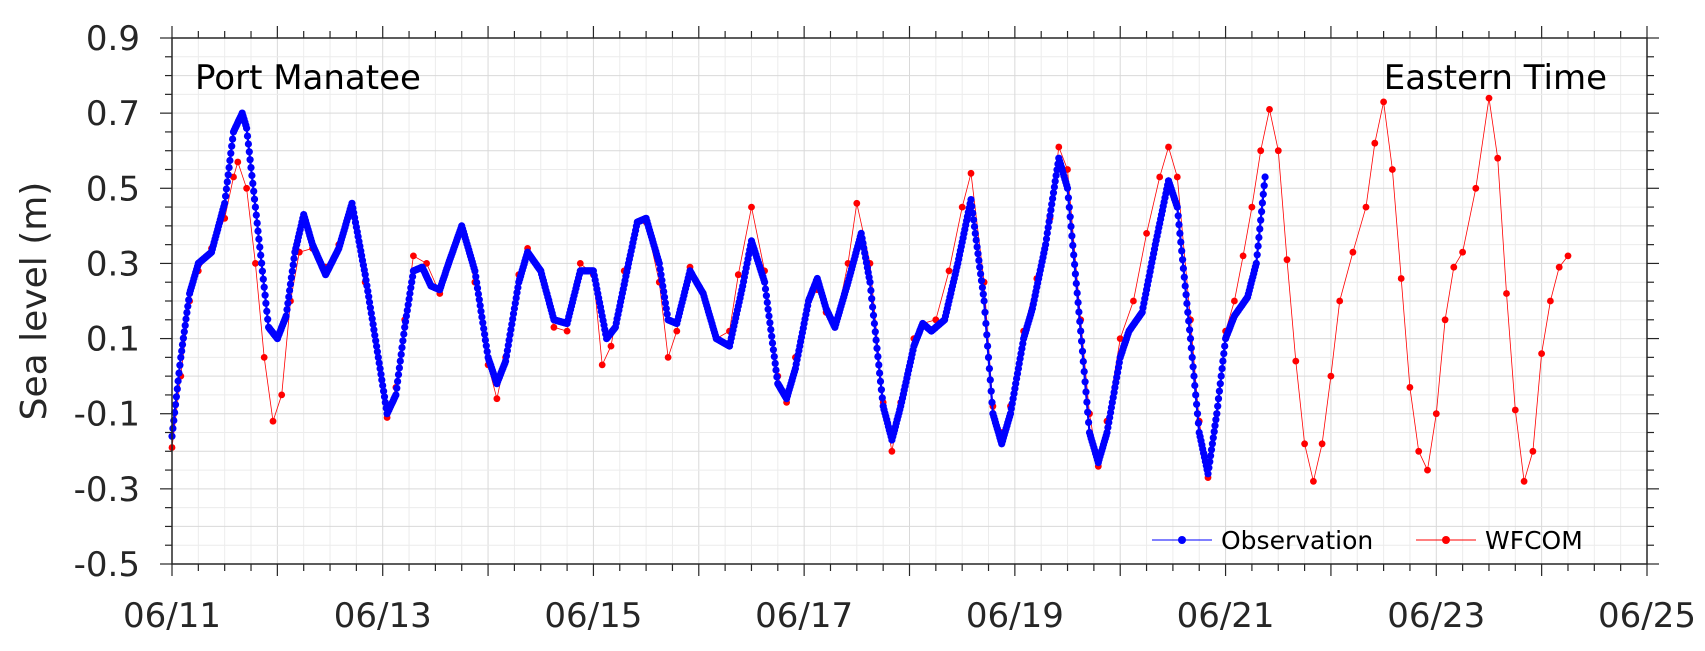 This screenshot has height=651, width=1705. I want to click on x-tick-label: 06/25, so click(1647, 616).